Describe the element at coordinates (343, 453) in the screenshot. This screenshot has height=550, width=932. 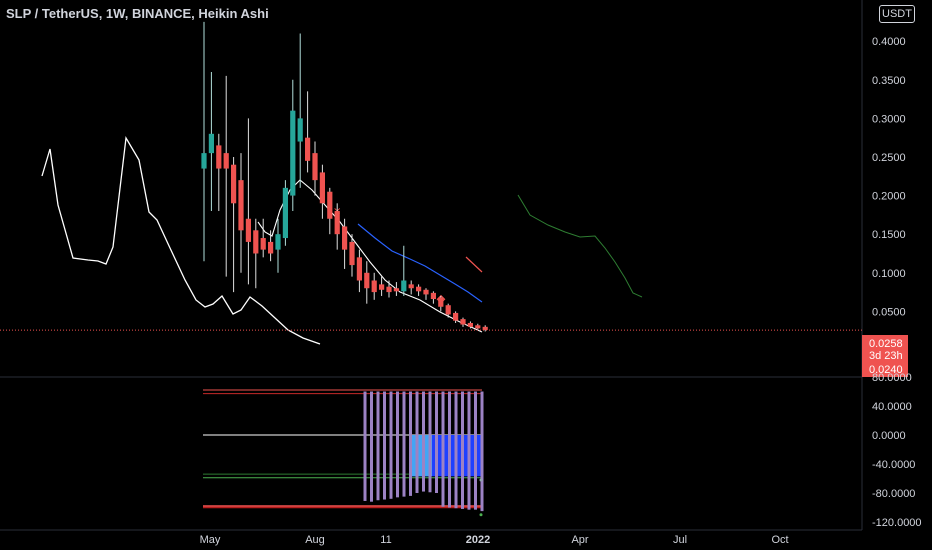
I see `lower-pane` at that location.